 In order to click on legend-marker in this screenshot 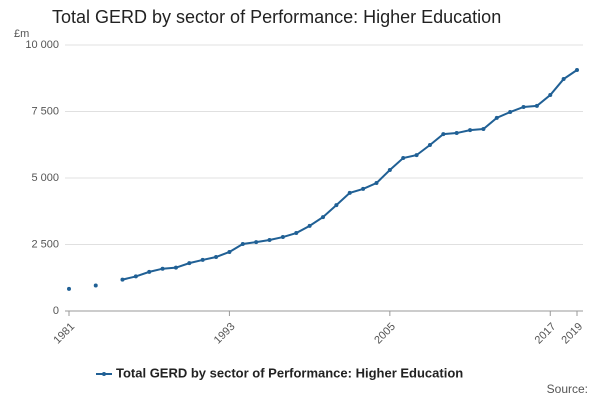, I will do `click(104, 374)`.